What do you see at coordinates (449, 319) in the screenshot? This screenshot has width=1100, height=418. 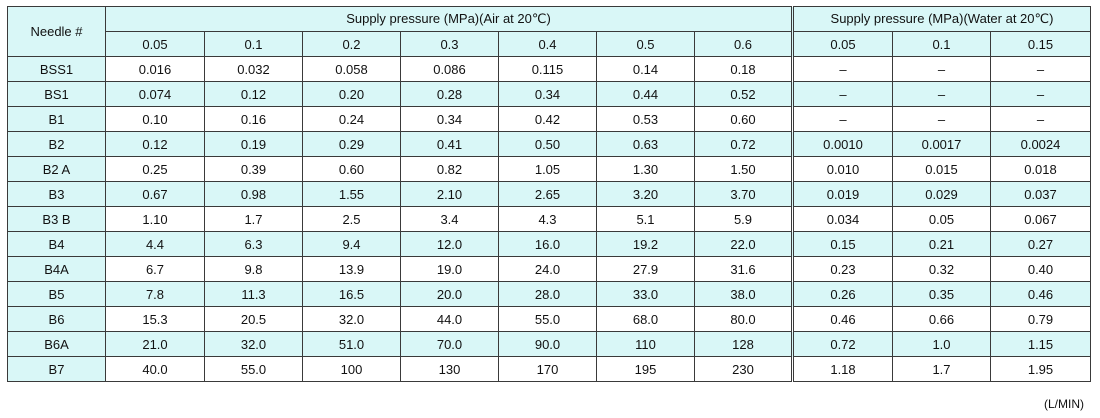 I see `air-flow-cell: 44.0` at bounding box center [449, 319].